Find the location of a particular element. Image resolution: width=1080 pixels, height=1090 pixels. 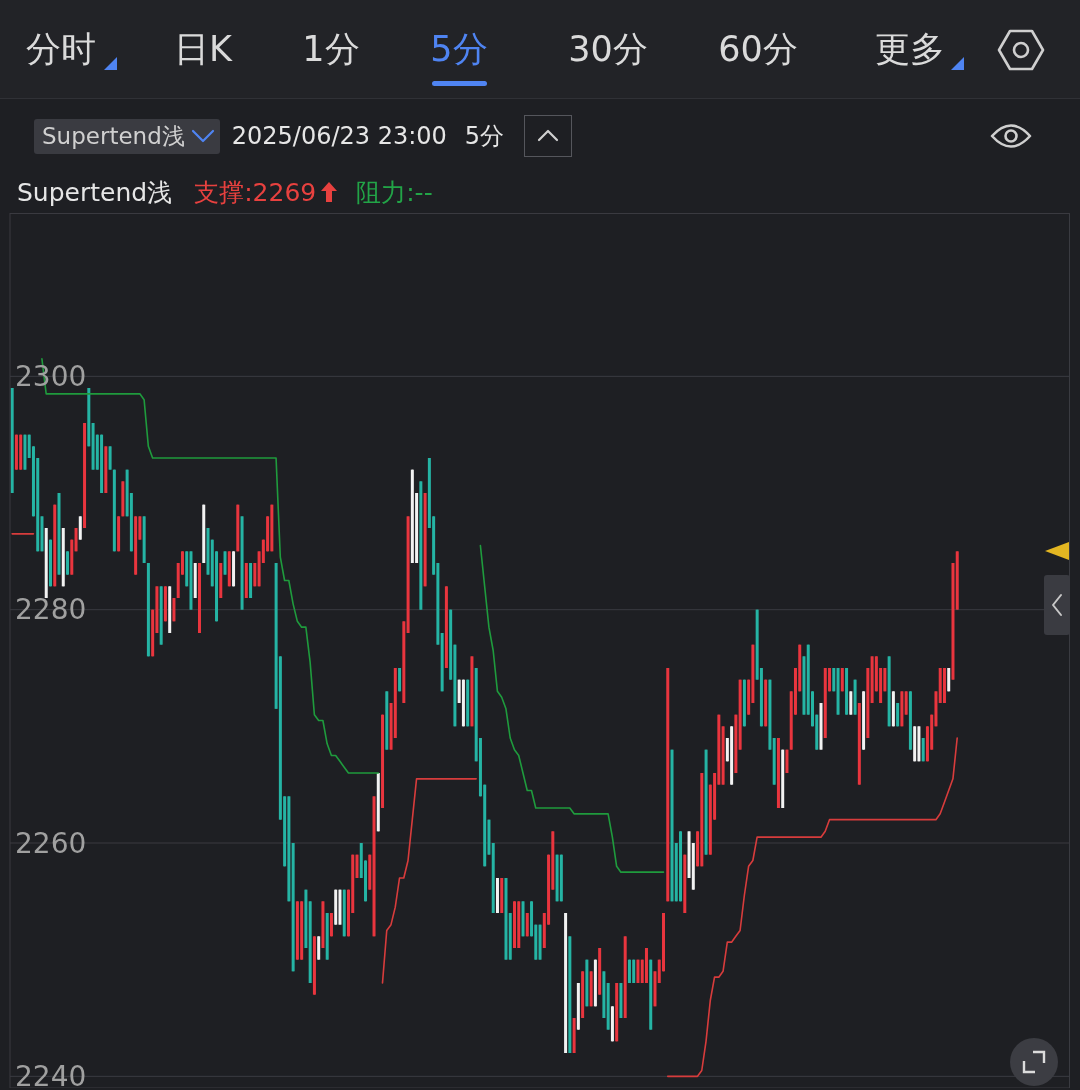

text: 1分 is located at coordinates (331, 49).